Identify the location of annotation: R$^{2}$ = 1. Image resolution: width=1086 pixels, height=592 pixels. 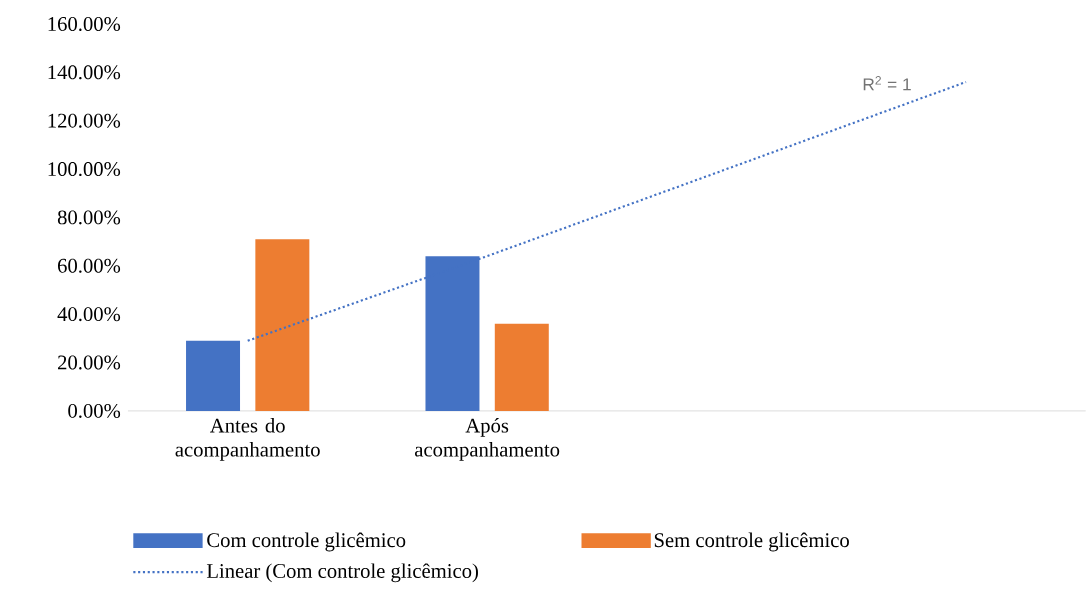
(887, 83).